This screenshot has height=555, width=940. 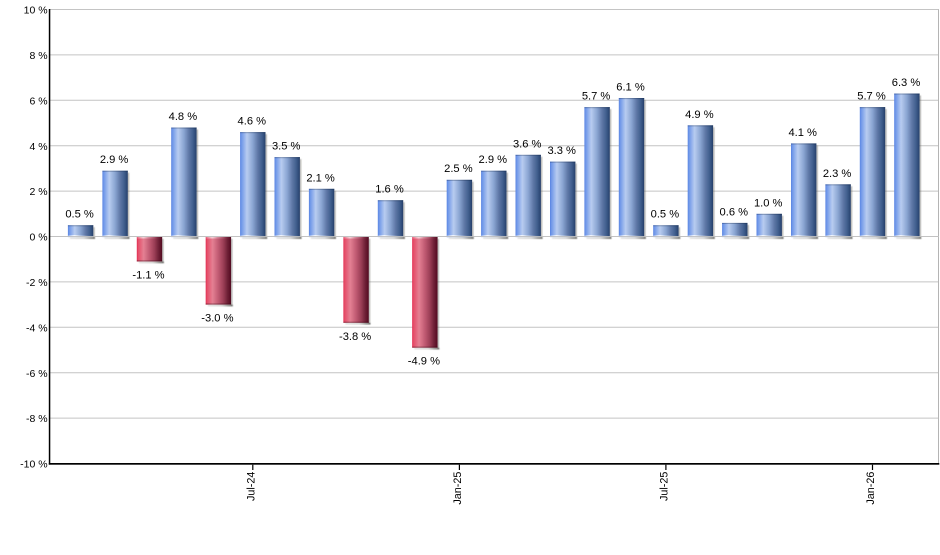 What do you see at coordinates (37, 328) in the screenshot?
I see `svg-text: -4 %` at bounding box center [37, 328].